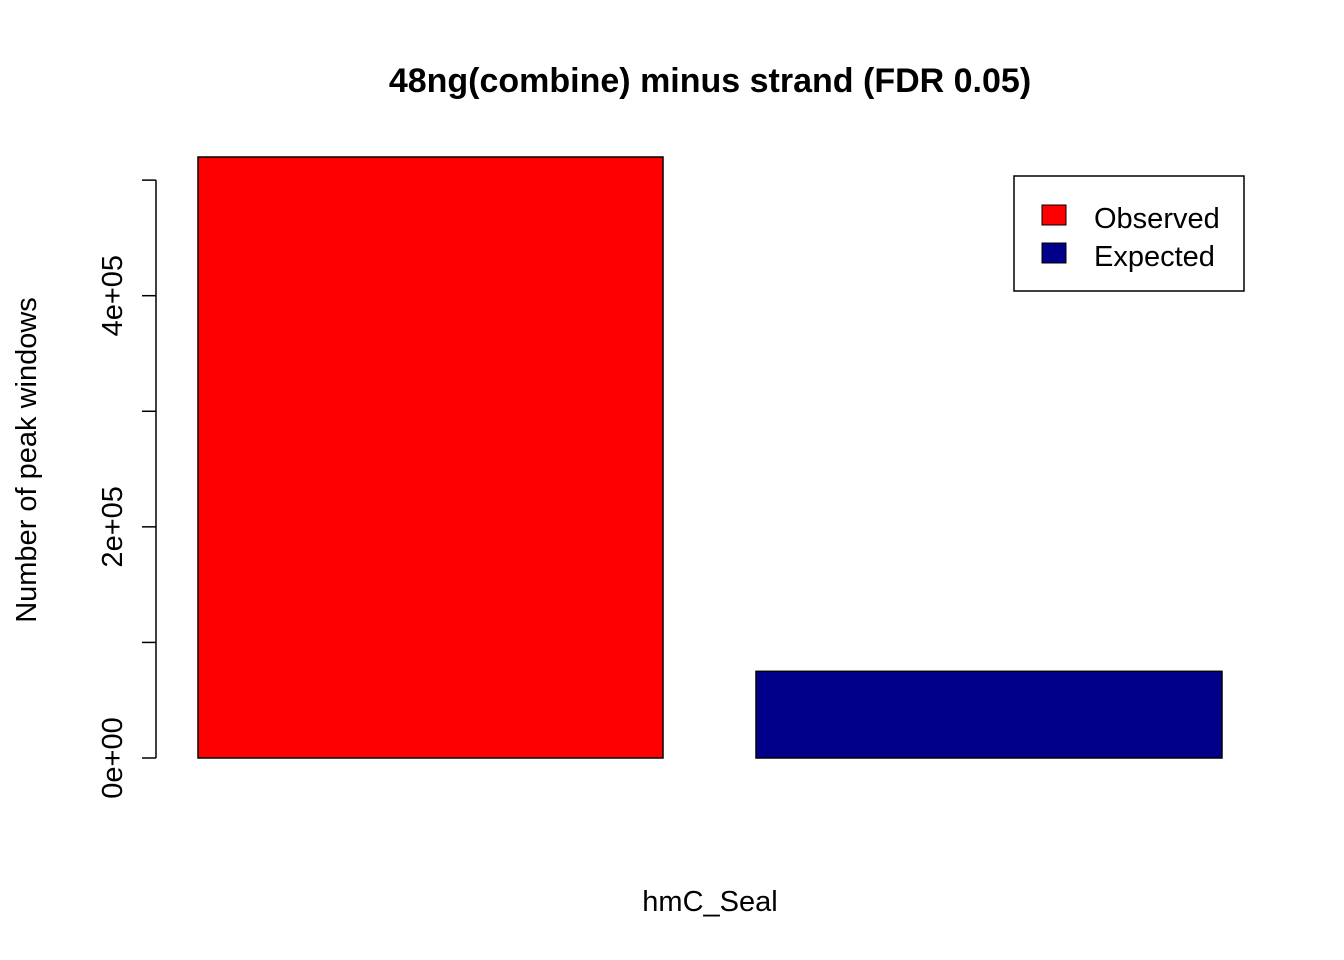 The image size is (1344, 960). What do you see at coordinates (710, 81) in the screenshot?
I see `chart-title: 48ng(combine) minus strand (FDR 0.05)` at bounding box center [710, 81].